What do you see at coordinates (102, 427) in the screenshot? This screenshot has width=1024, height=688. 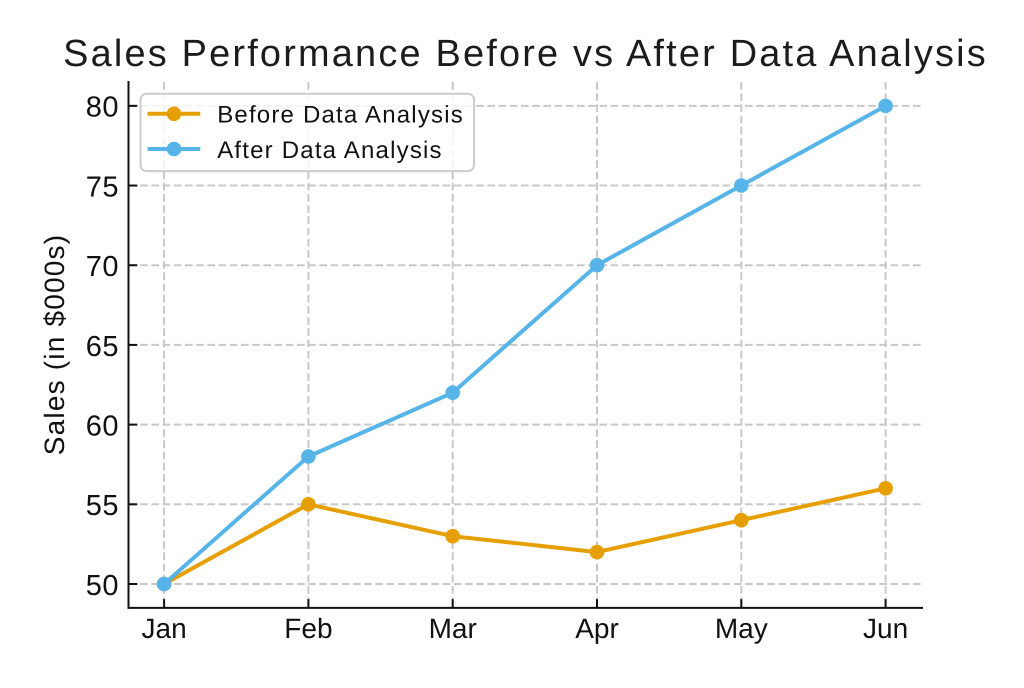 I see `svg-text: 60` at bounding box center [102, 427].